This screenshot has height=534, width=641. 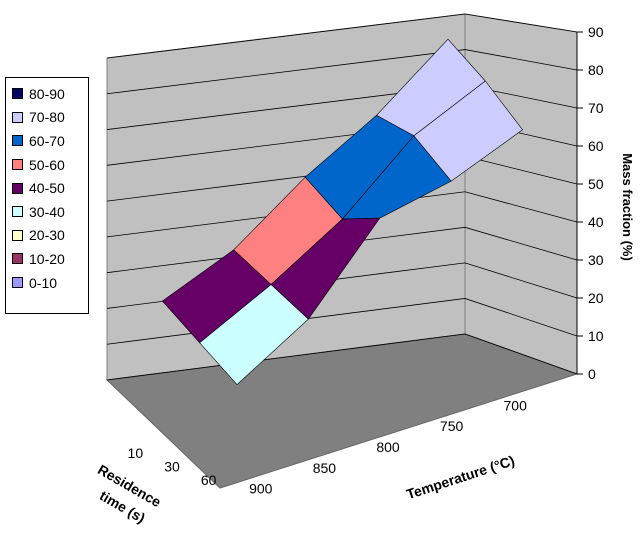 I want to click on legend-item: 80-90, so click(x=47, y=94).